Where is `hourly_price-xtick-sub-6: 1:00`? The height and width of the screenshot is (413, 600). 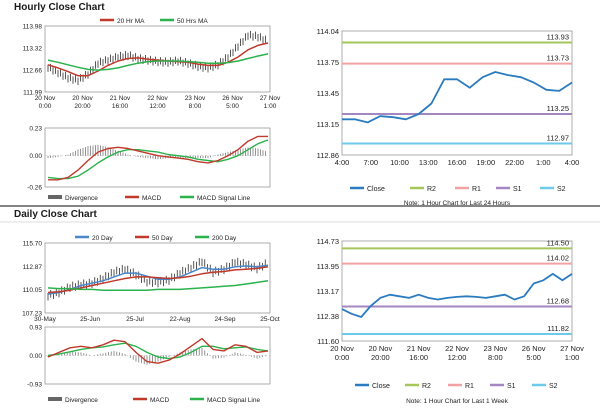
hourly_price-xtick-sub-6: 1:00 is located at coordinates (270, 106).